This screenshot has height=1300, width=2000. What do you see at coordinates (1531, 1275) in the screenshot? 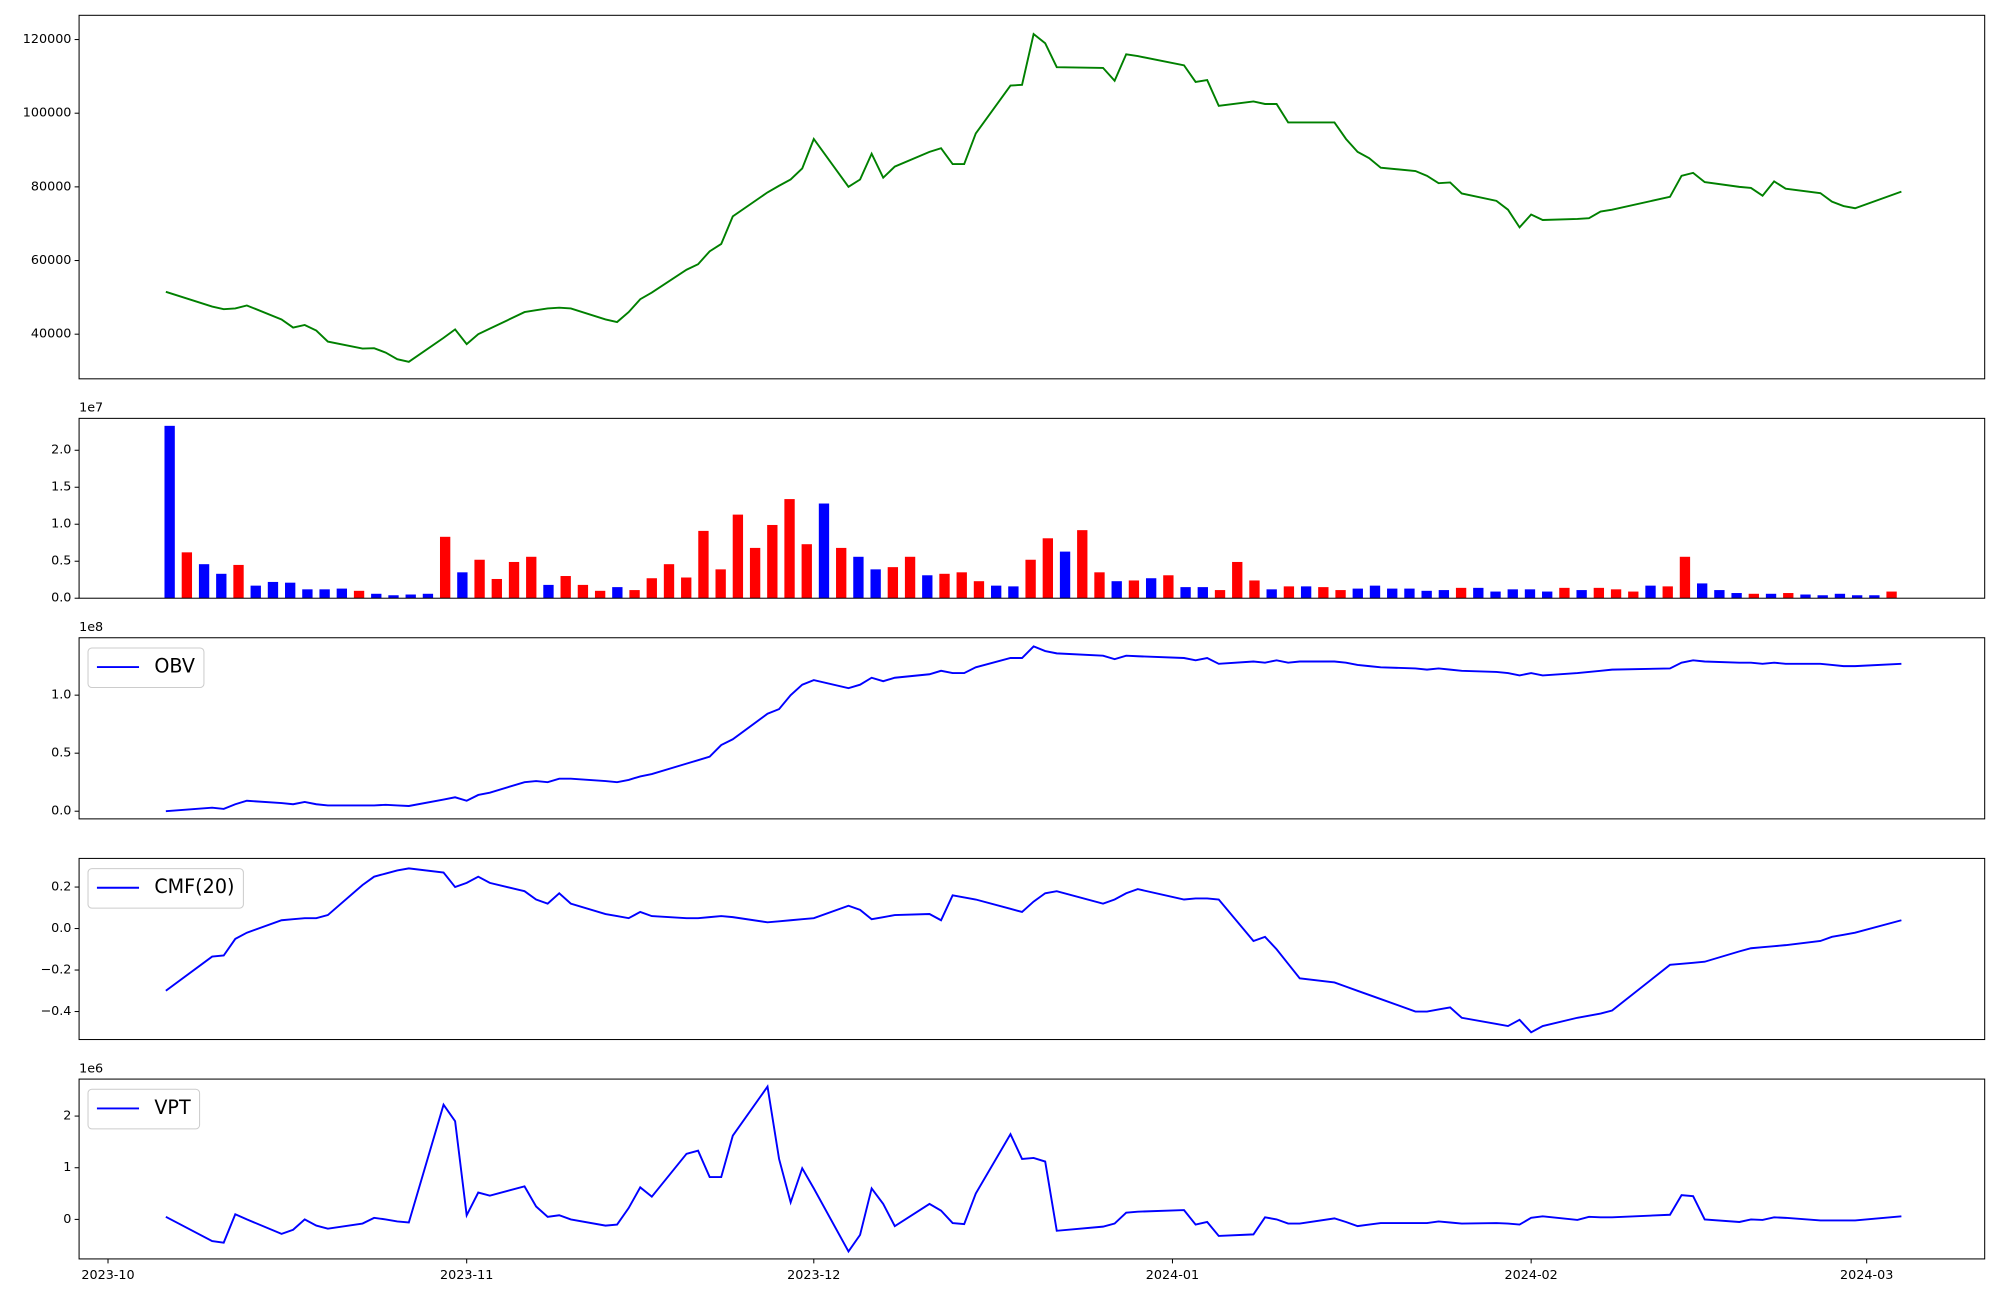
I see `x-tick-label: 2024-02` at bounding box center [1531, 1275].